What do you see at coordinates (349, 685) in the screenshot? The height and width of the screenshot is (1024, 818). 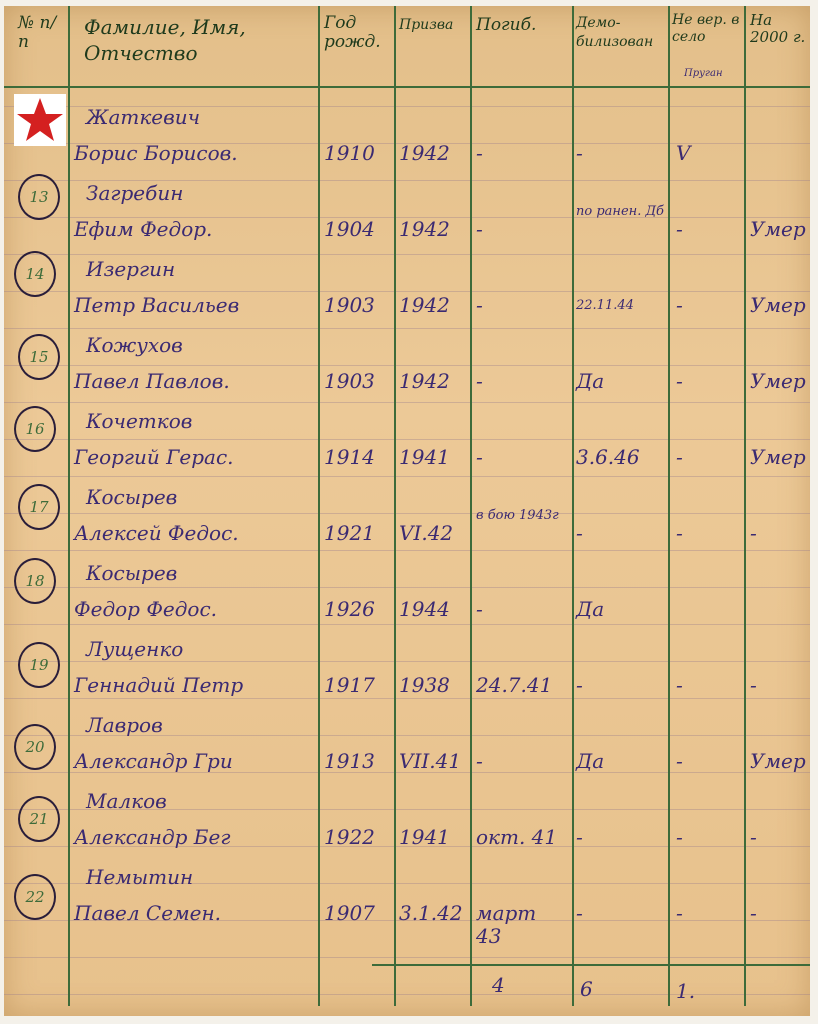 I see `cell-birth: 1917` at bounding box center [349, 685].